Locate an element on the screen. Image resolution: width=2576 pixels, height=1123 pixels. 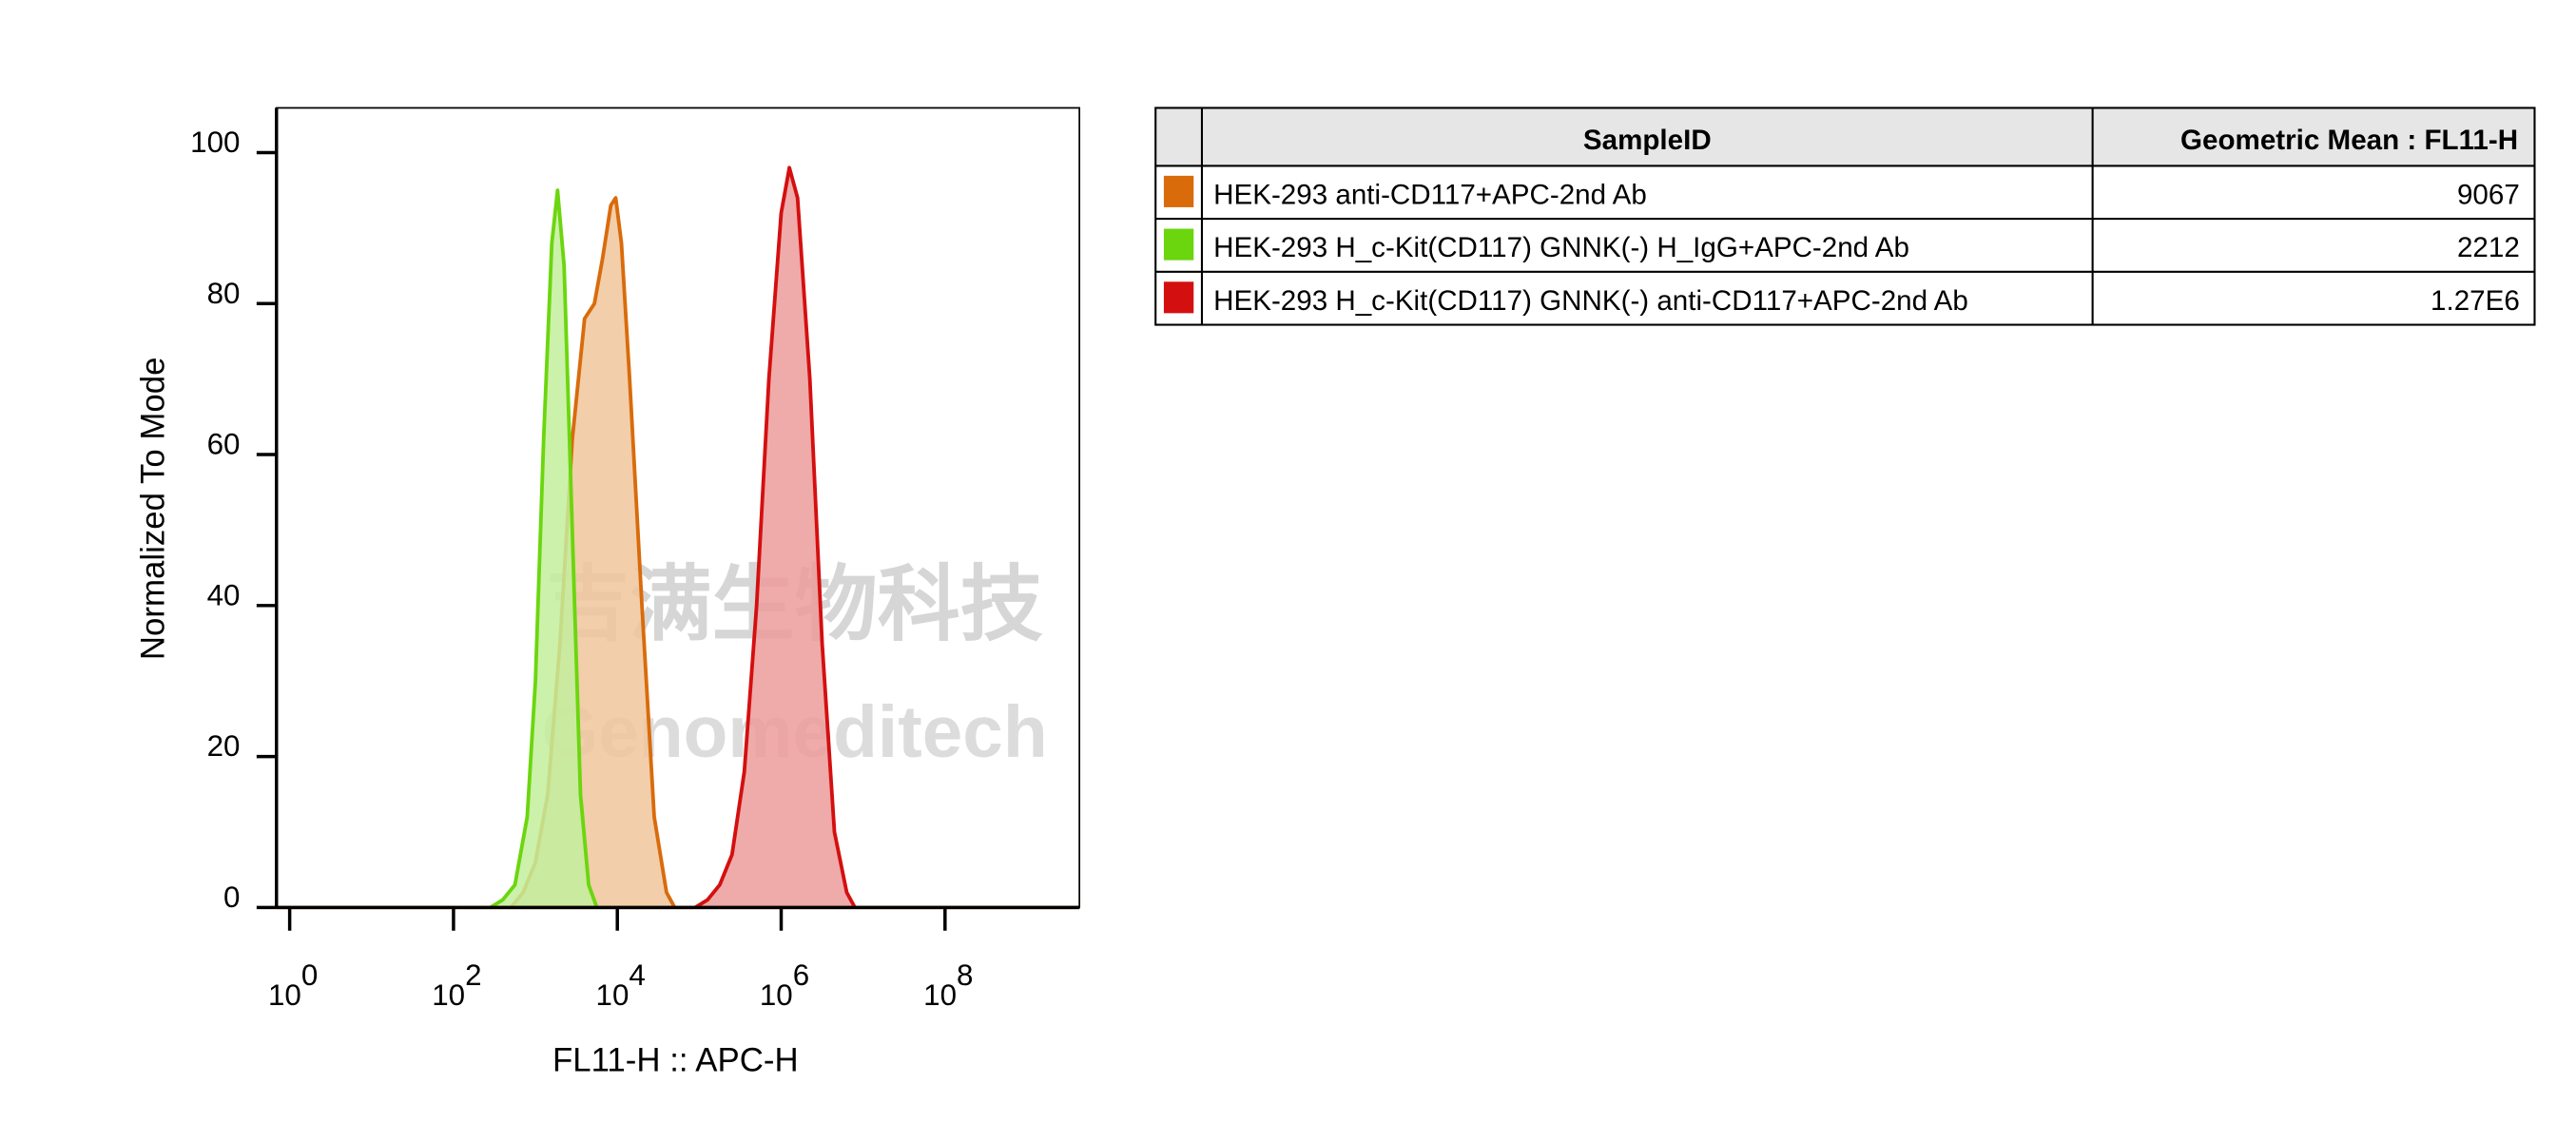
x-tick-label: 10⁰ is located at coordinates (293, 985).